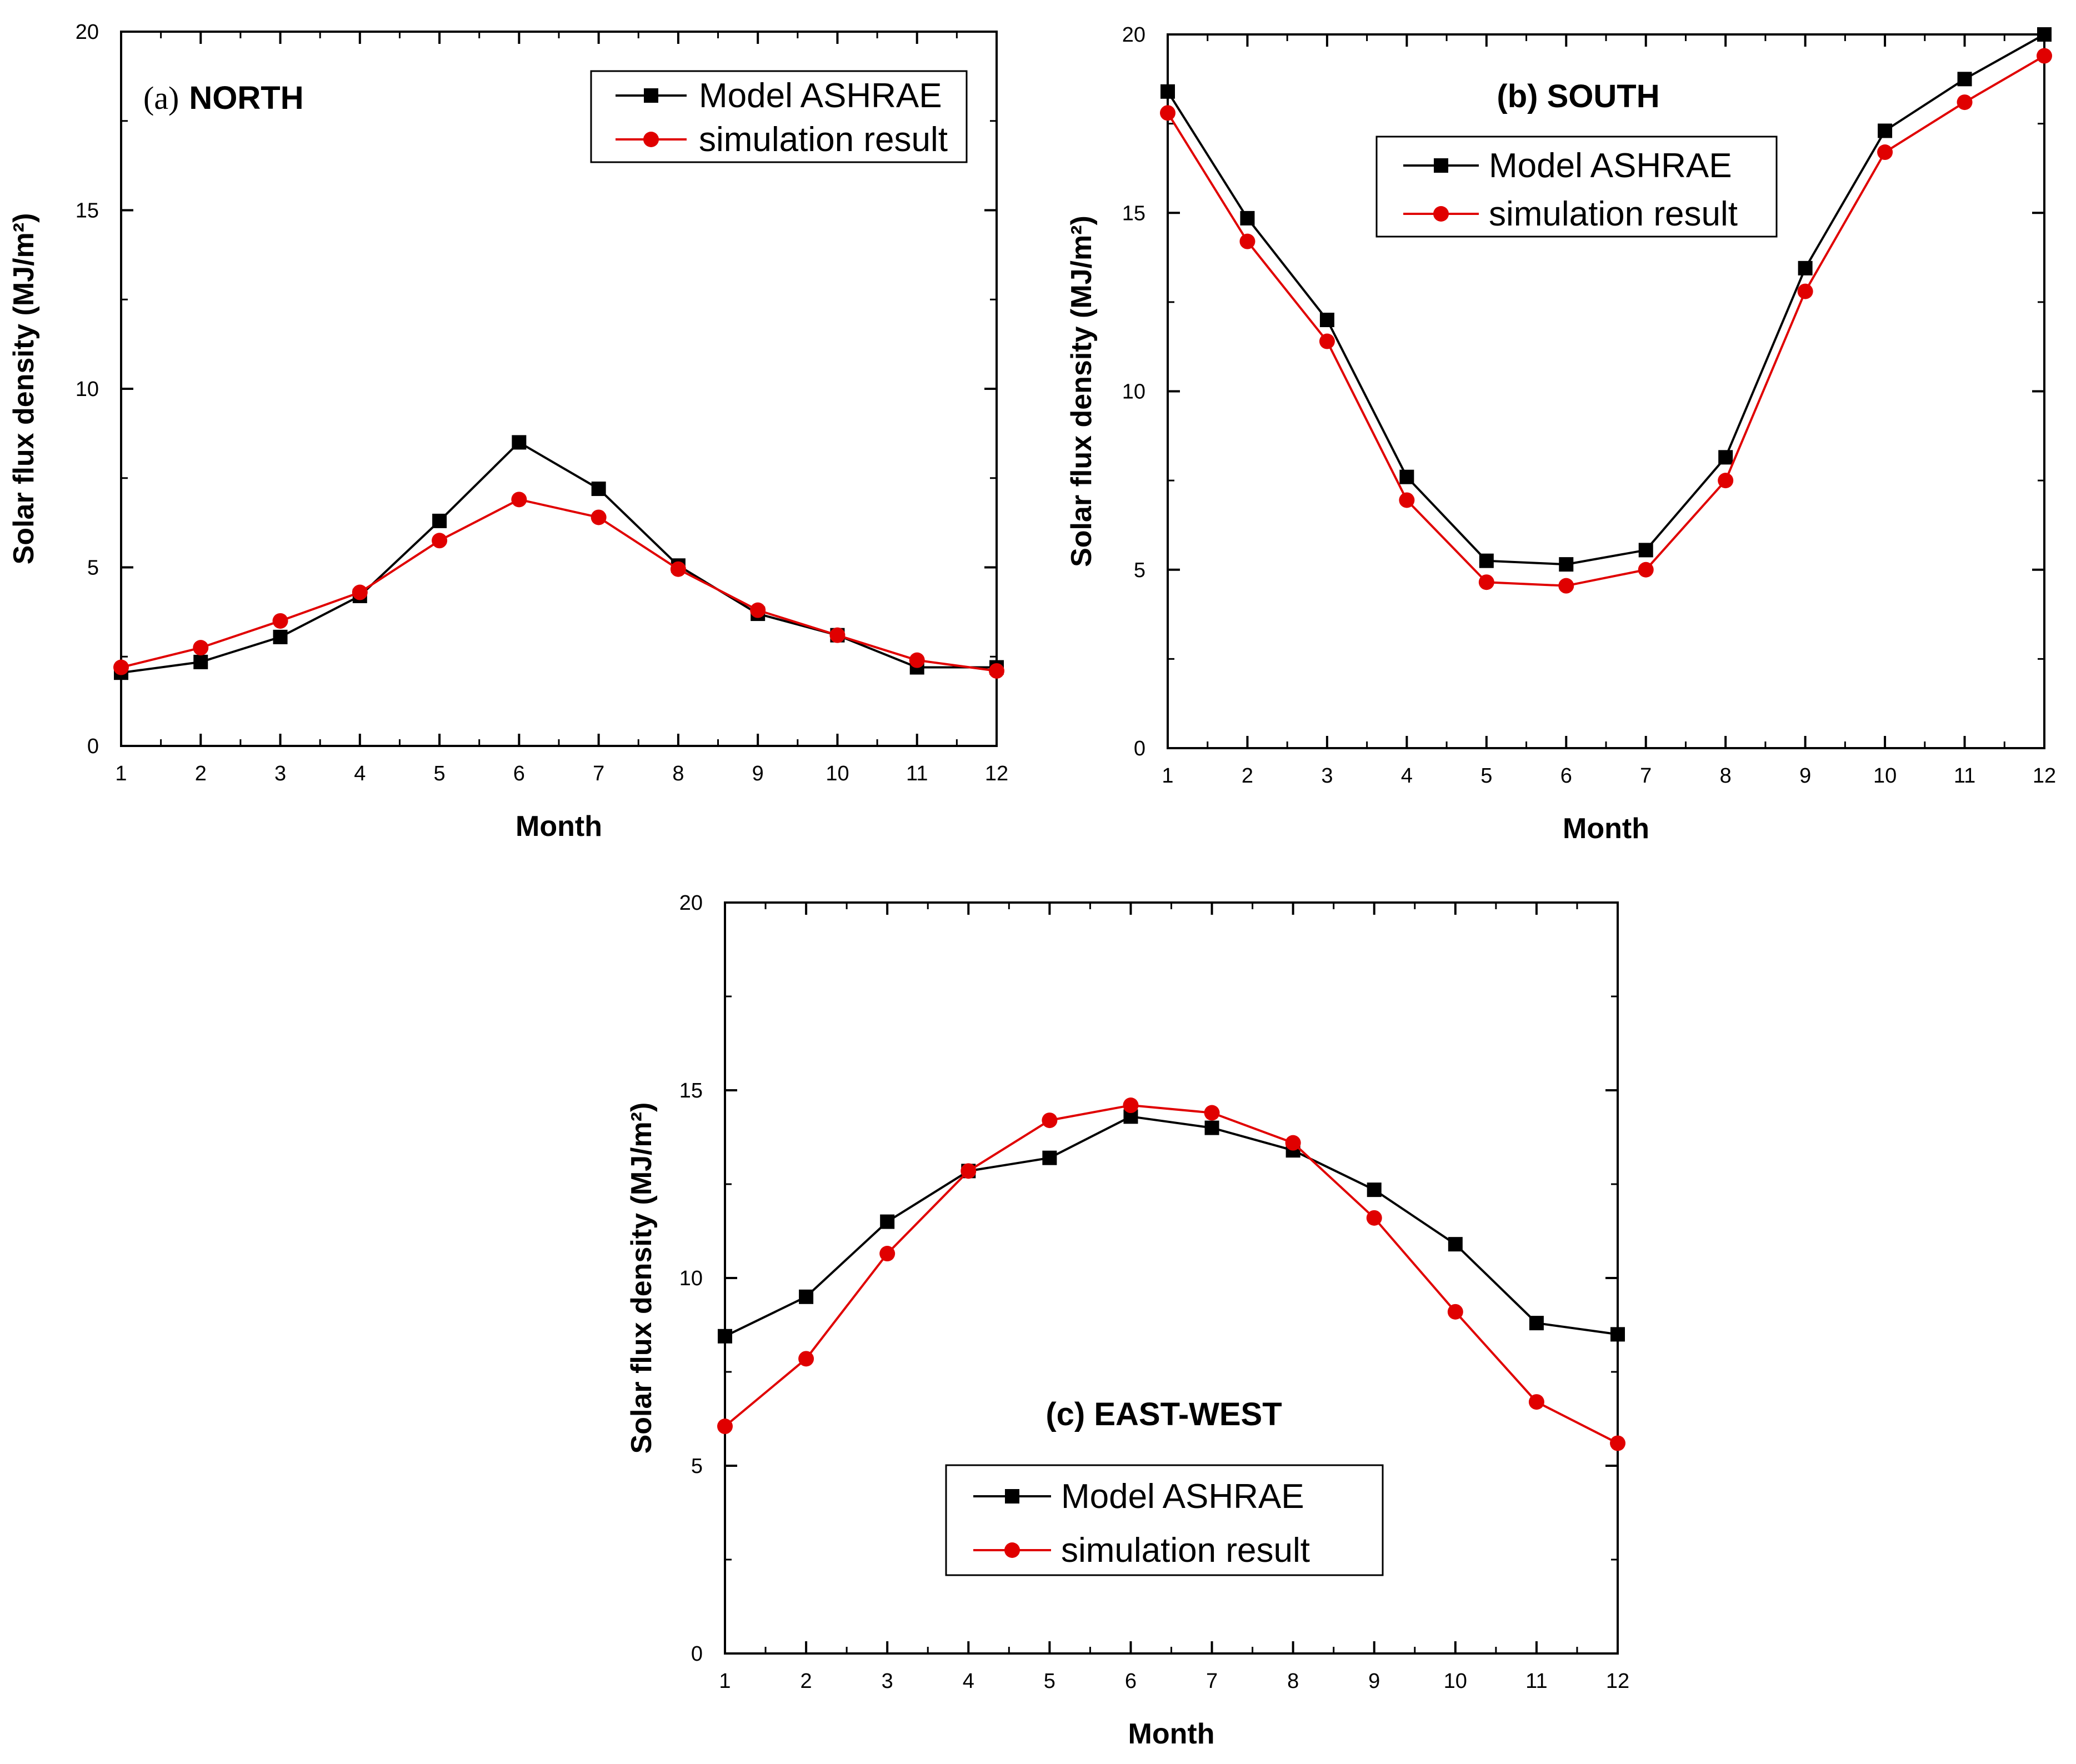 This screenshot has width=2076, height=1764. Describe the element at coordinates (87, 389) in the screenshot. I see `y-tick-label: 10` at that location.